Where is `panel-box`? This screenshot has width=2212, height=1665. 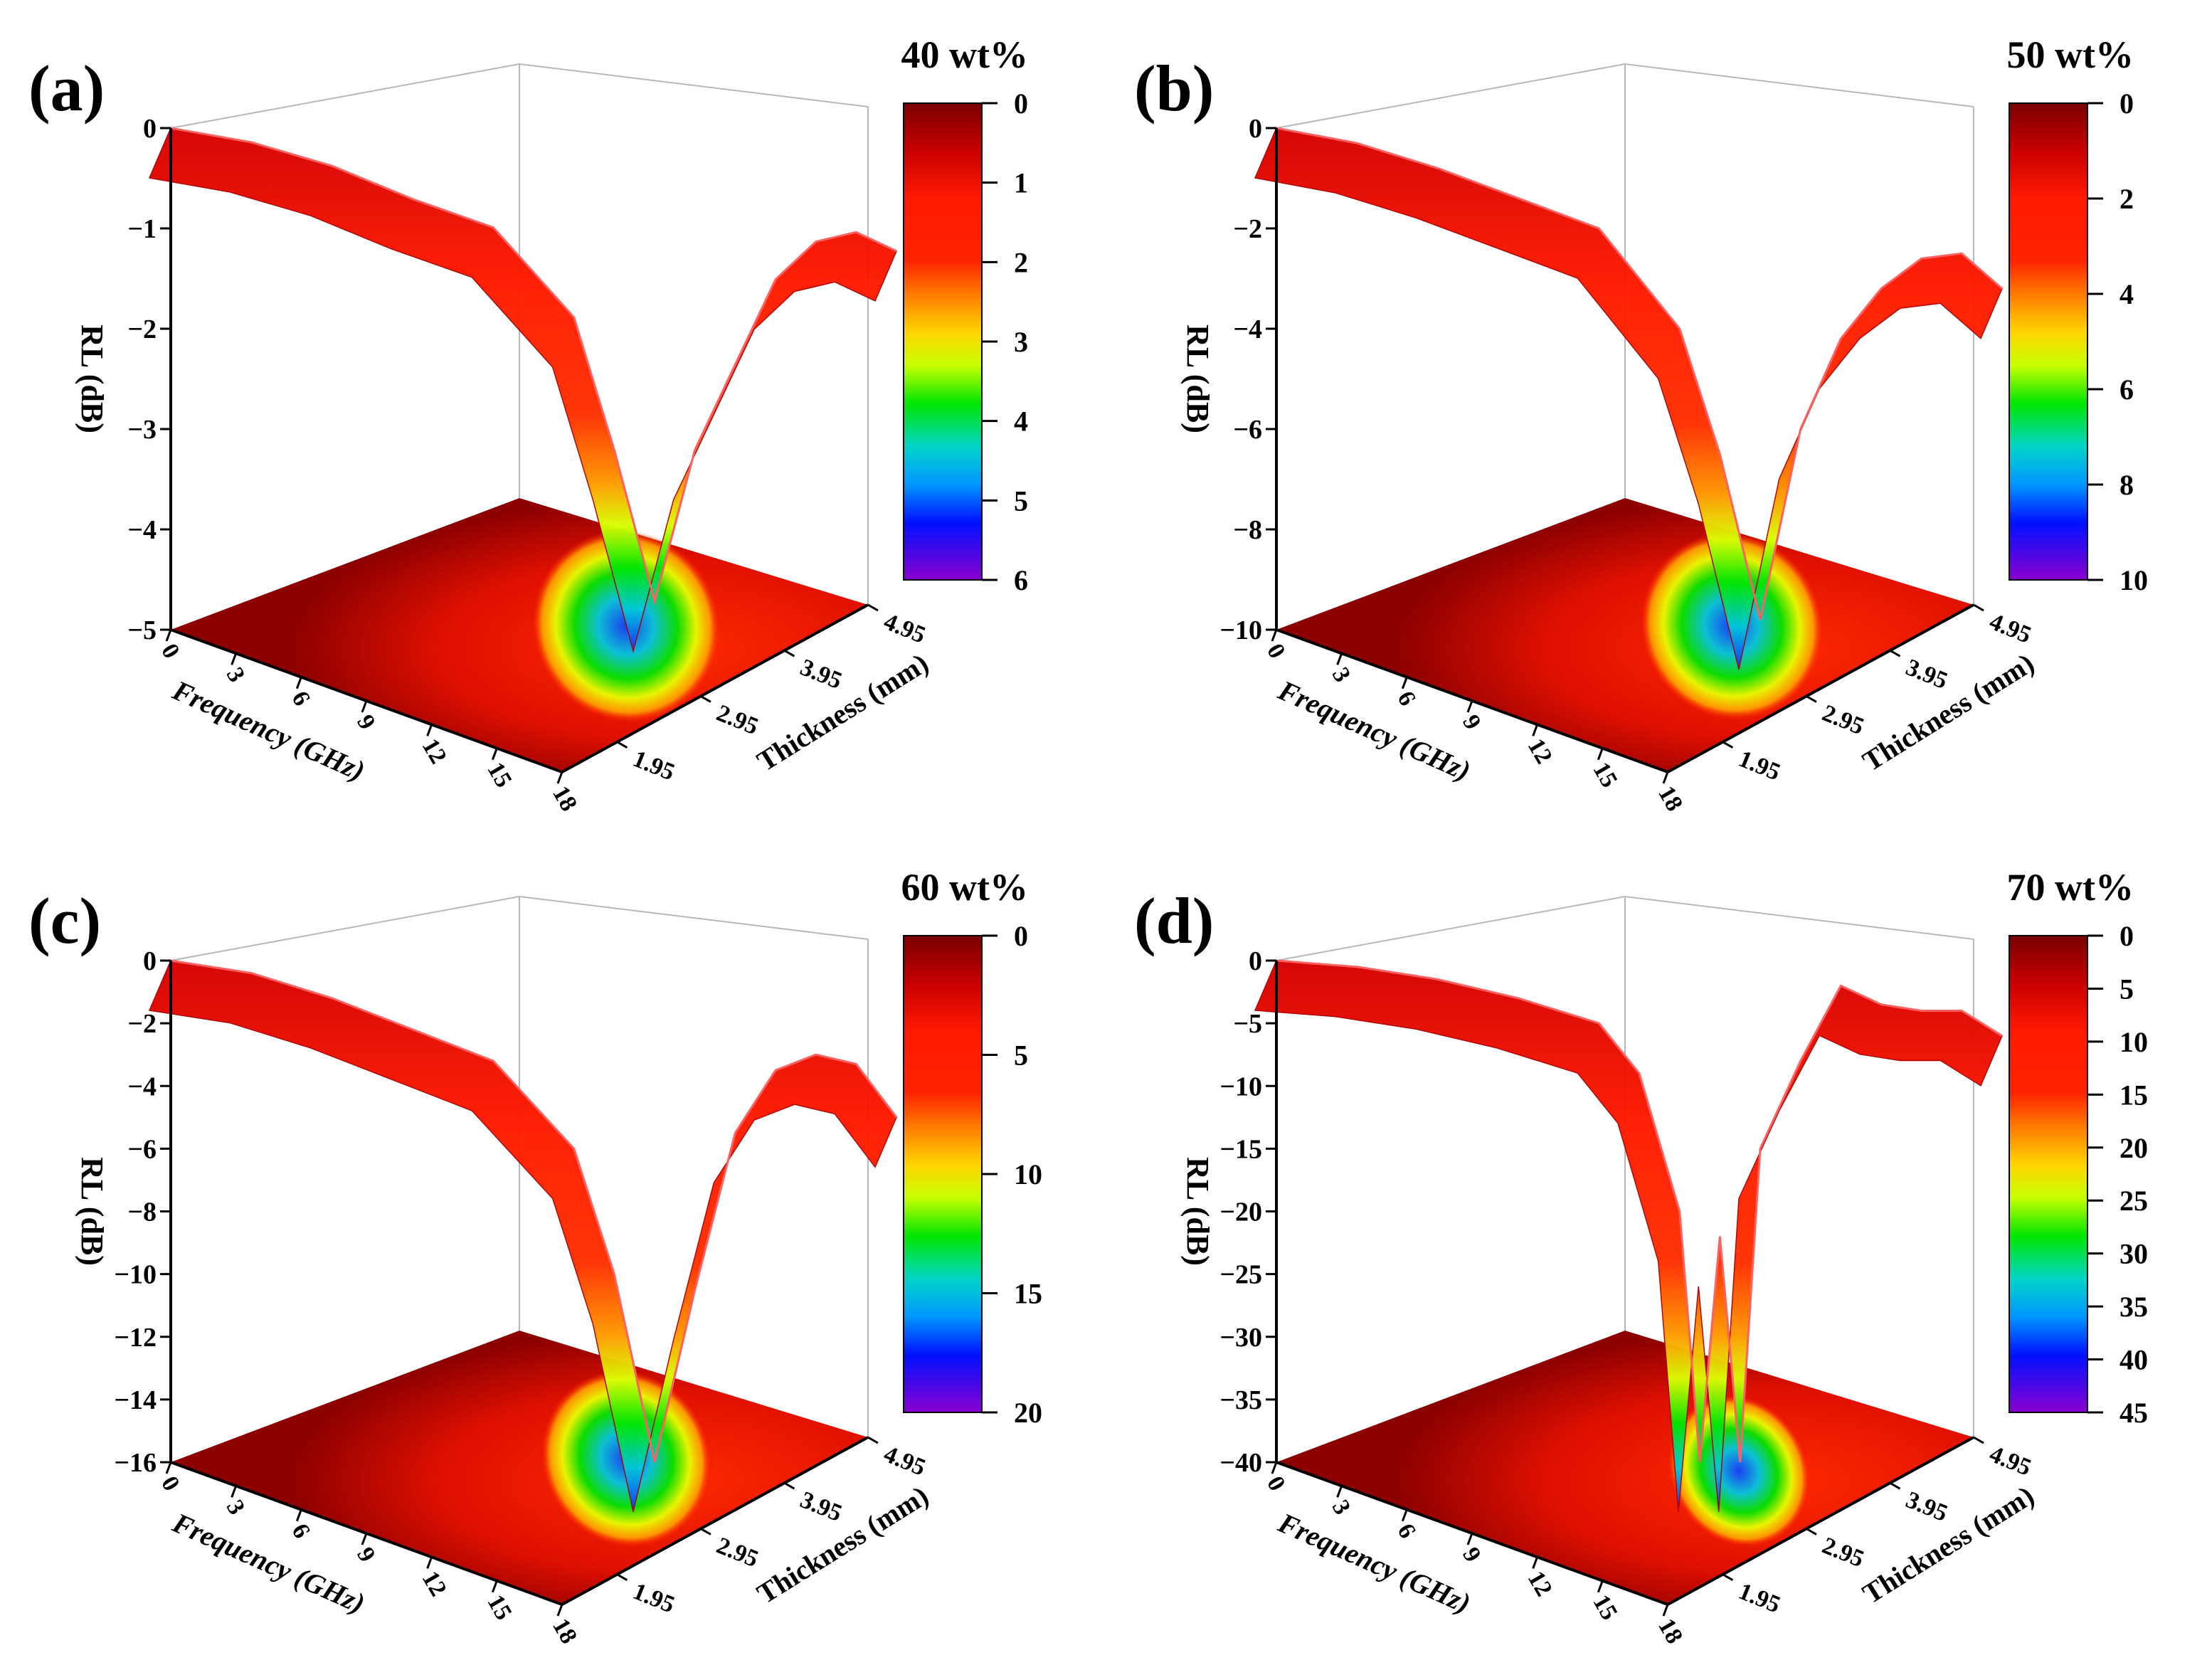 panel-box is located at coordinates (519, 334).